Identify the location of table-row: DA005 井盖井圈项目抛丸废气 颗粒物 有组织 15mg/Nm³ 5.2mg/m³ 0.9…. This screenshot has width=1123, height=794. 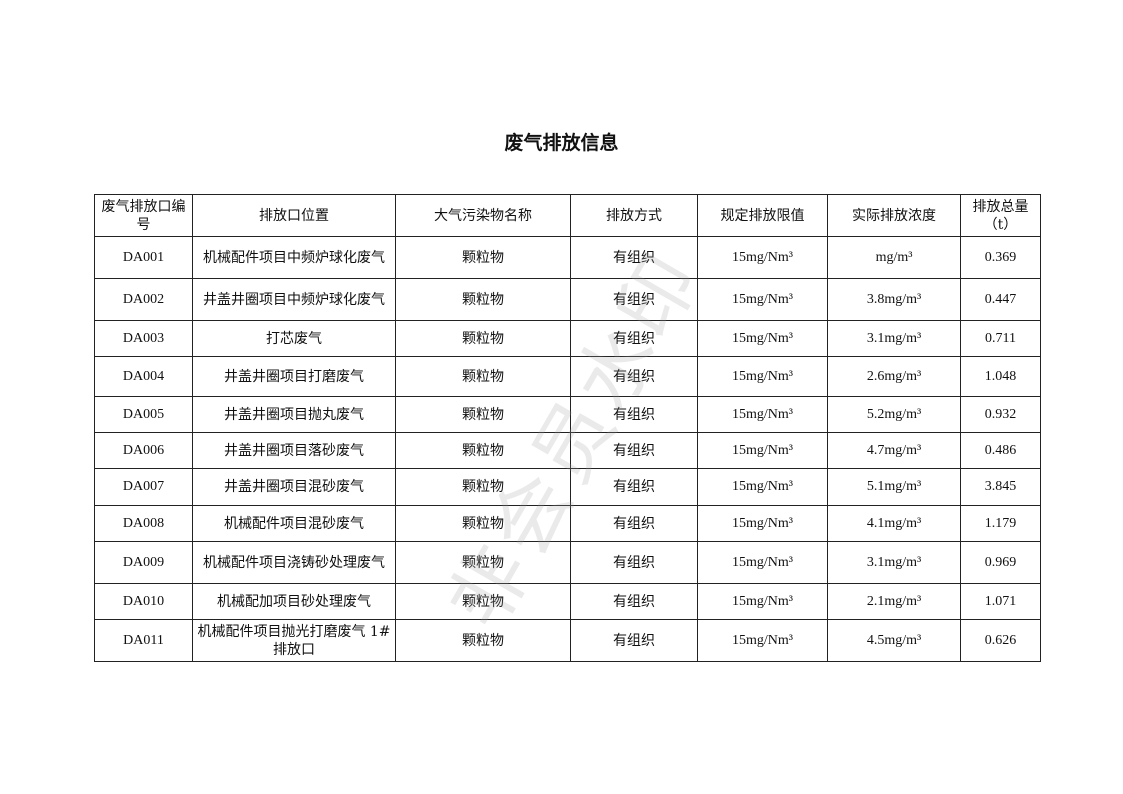
(567, 414).